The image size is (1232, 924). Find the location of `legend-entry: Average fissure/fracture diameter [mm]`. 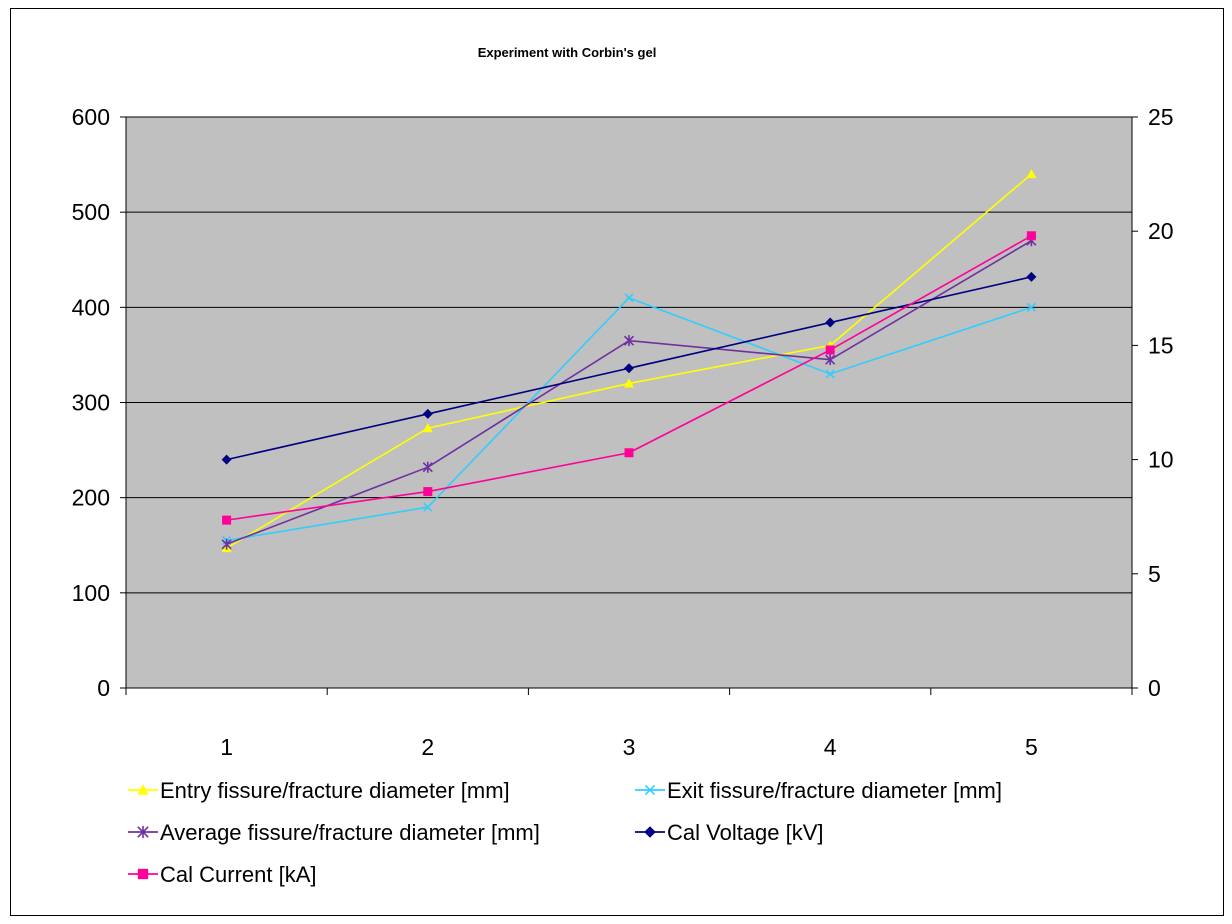

legend-entry: Average fissure/fracture diameter [mm] is located at coordinates (334, 832).